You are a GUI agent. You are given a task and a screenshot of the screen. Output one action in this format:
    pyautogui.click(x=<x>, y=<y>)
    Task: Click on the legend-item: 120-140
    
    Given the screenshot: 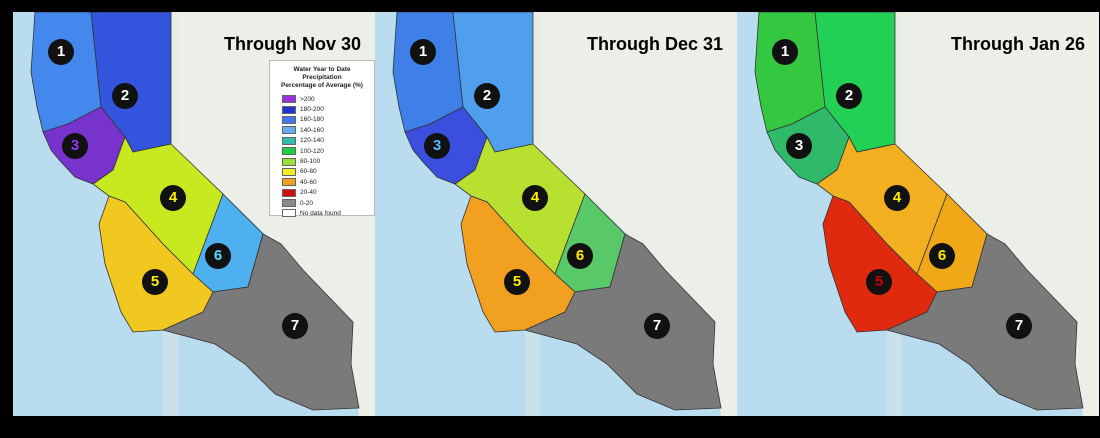 What is the action you would take?
    pyautogui.click(x=325, y=141)
    